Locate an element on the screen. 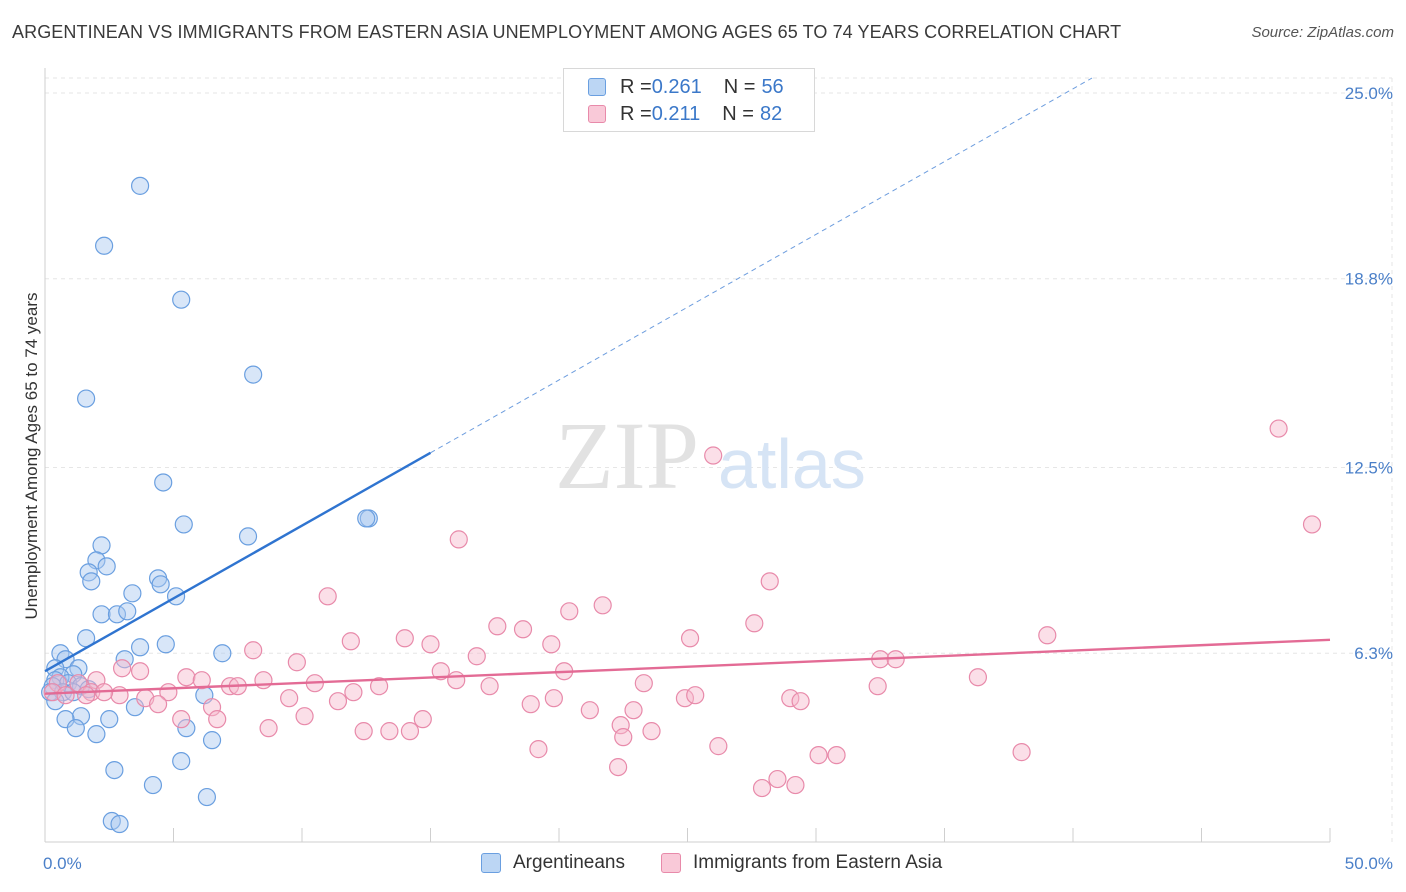  trend-line-eastern-asia is located at coordinates (687, 666).